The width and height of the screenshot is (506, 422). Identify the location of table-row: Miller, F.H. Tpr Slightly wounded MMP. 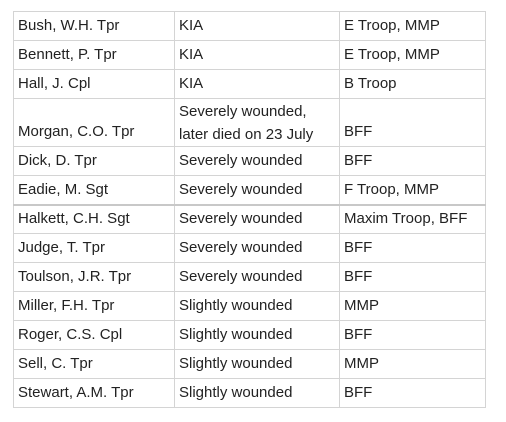
(249, 306).